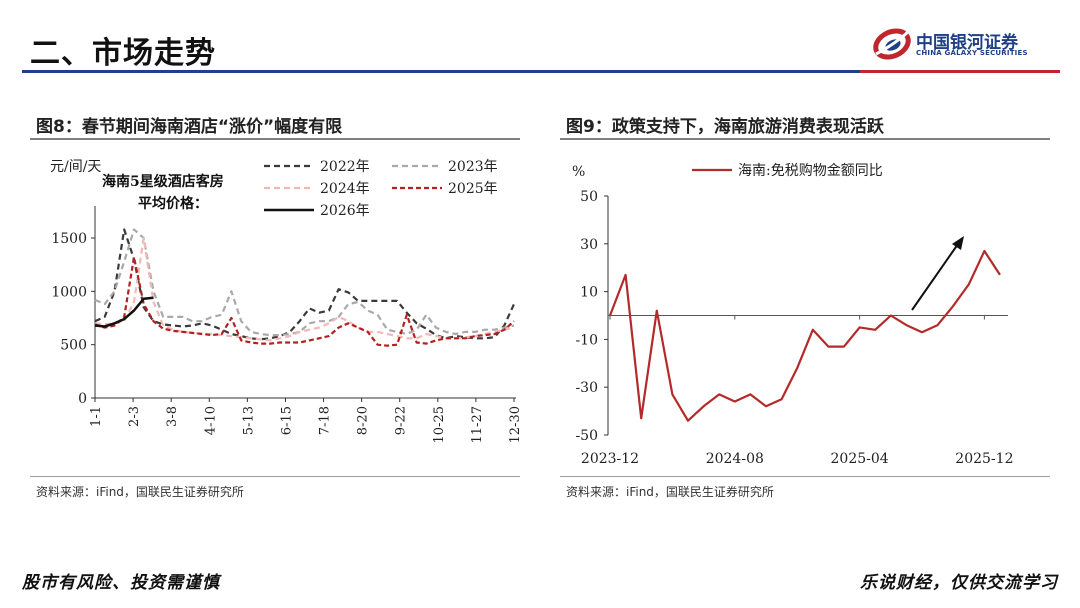 The width and height of the screenshot is (1080, 608). Describe the element at coordinates (248, 420) in the screenshot. I see `x-tick-label: 5-13` at that location.